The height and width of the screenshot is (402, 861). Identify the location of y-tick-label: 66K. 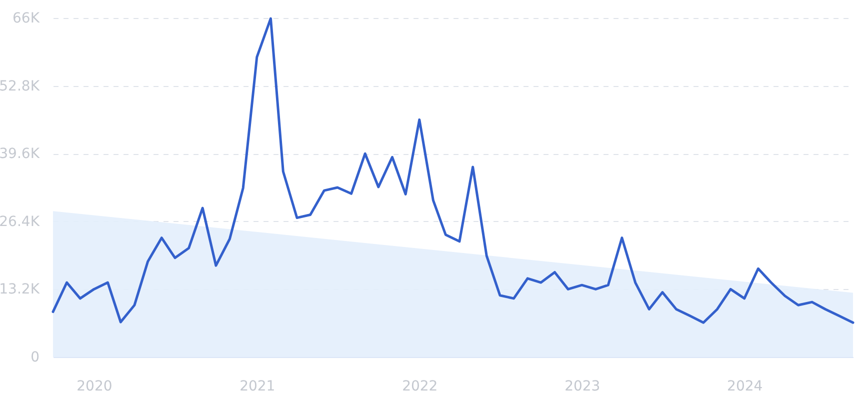
(26, 18).